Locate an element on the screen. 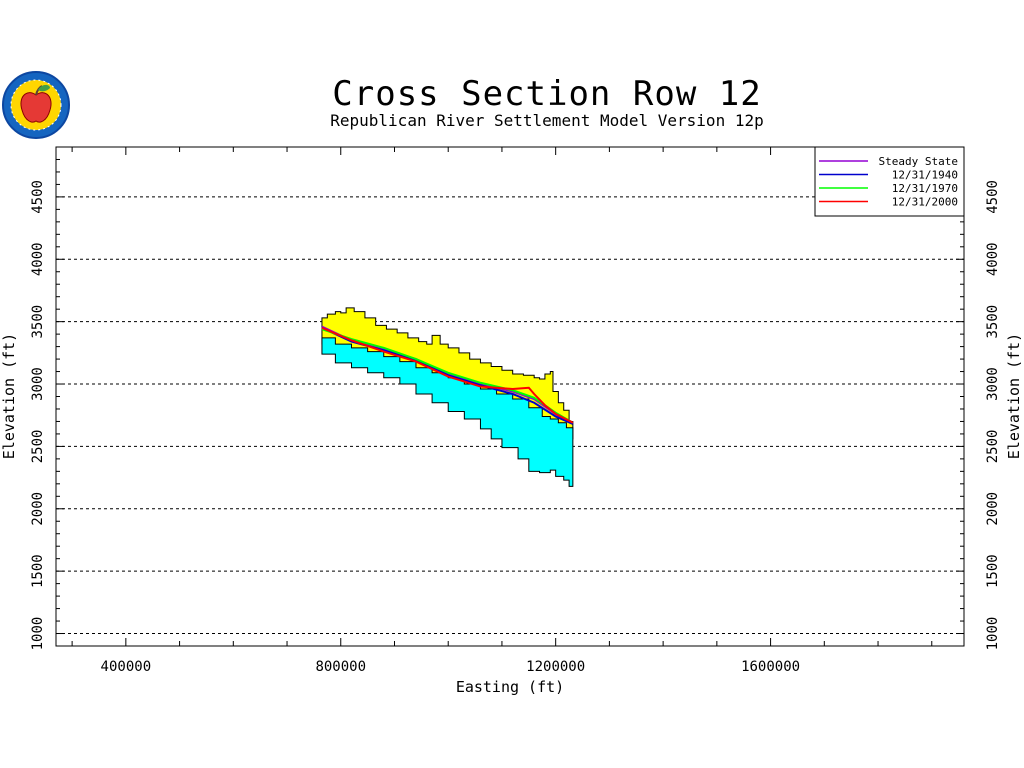 The image size is (1024, 768). y-tick-label-right-1500: 1500 is located at coordinates (993, 571).